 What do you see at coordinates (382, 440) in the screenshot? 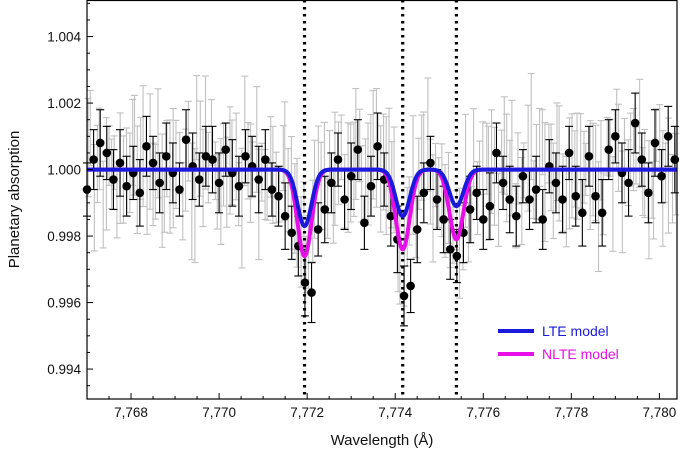
I see `x-axis-title: Wavelength (Å)` at bounding box center [382, 440].